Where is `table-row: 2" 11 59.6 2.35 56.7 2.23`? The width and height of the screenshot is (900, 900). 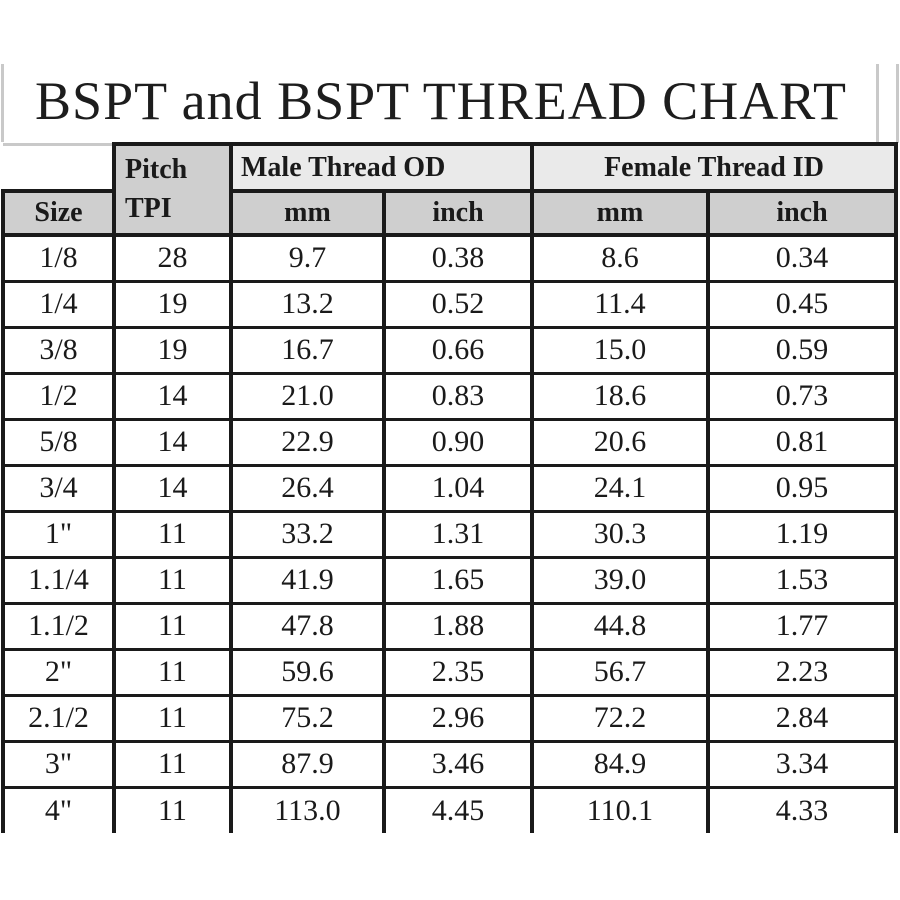 table-row: 2" 11 59.6 2.35 56.7 2.23 is located at coordinates (449, 672).